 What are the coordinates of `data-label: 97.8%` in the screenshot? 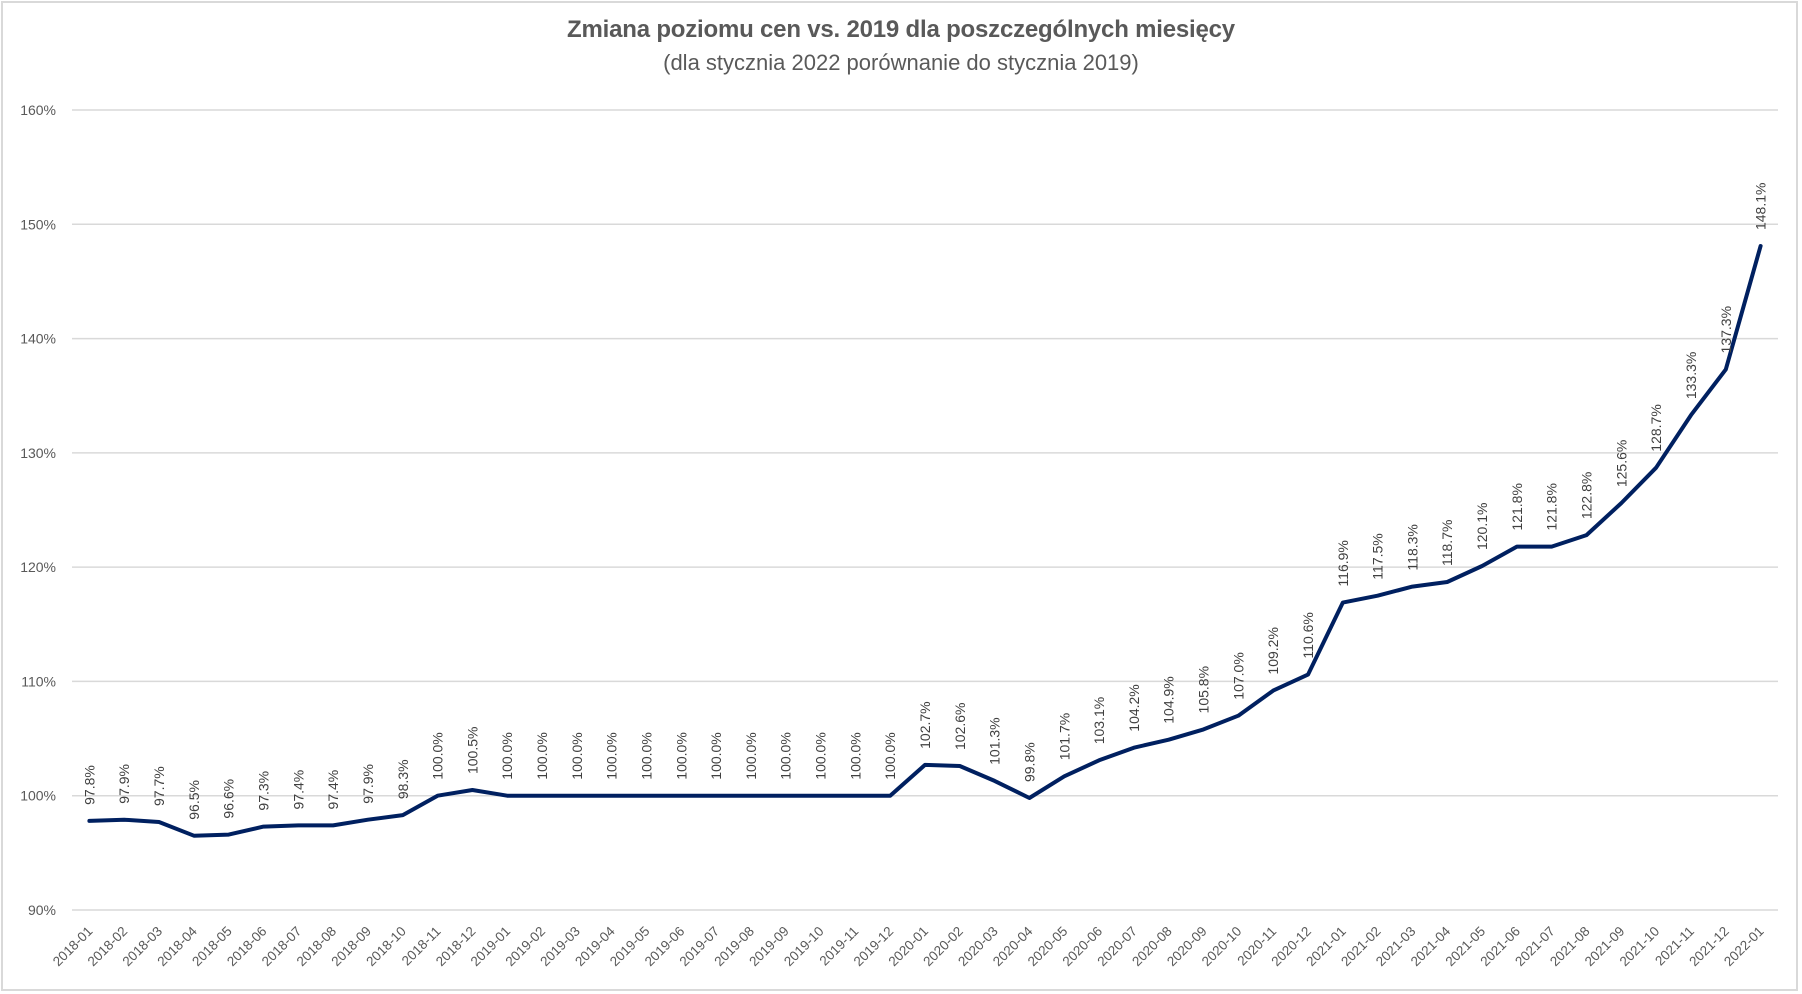 It's located at (89, 785).